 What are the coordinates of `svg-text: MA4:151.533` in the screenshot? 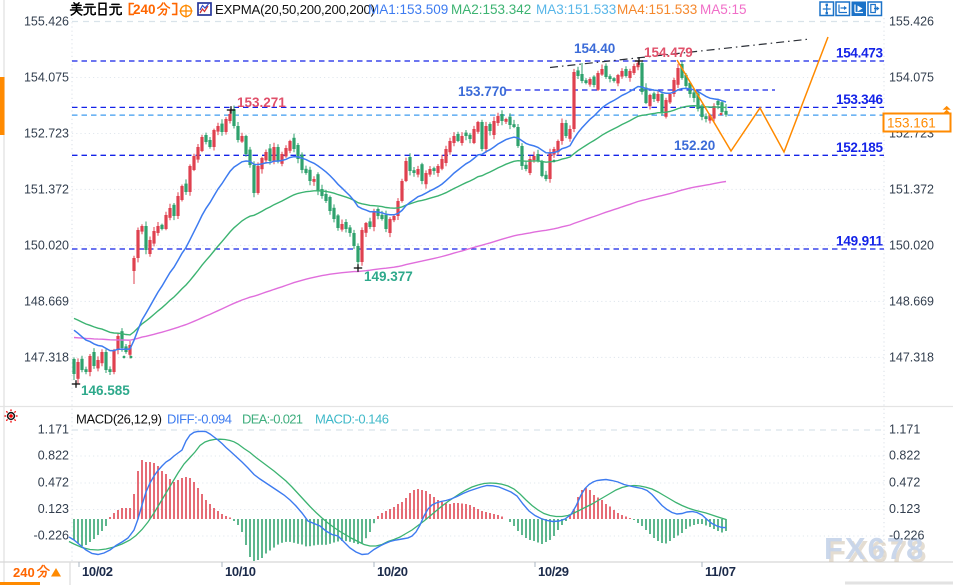 It's located at (657, 9).